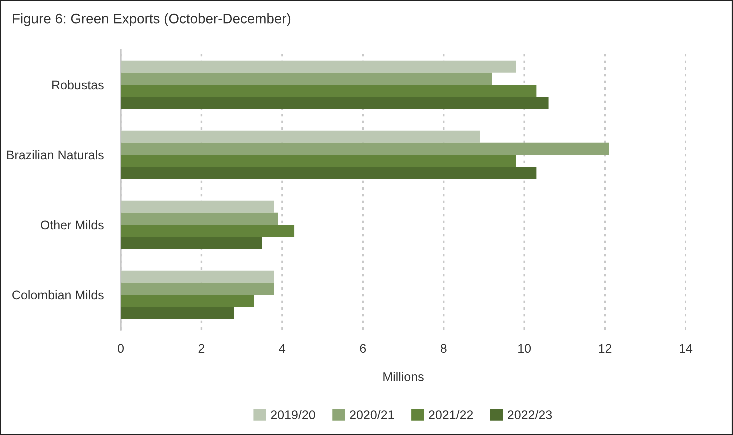 The image size is (733, 435). I want to click on x-tick-label: 4, so click(282, 348).